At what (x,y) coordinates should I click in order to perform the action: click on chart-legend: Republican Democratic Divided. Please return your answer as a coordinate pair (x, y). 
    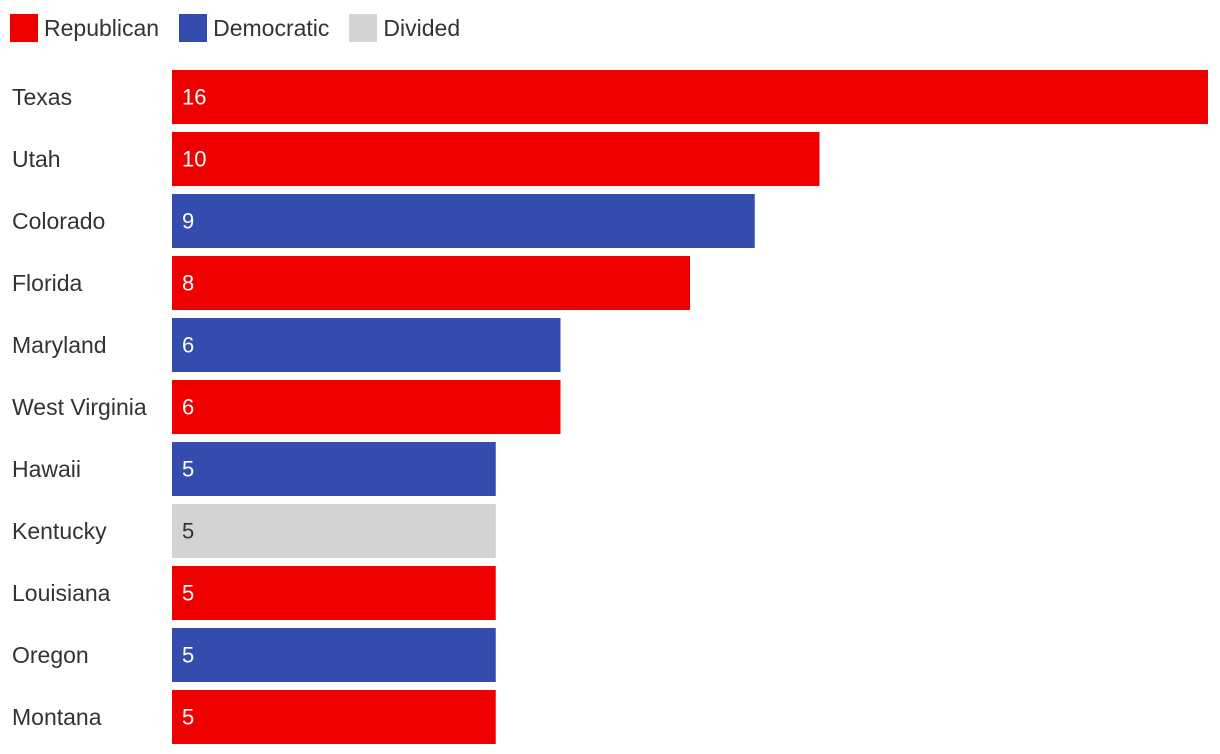
    Looking at the image, I should click on (245, 28).